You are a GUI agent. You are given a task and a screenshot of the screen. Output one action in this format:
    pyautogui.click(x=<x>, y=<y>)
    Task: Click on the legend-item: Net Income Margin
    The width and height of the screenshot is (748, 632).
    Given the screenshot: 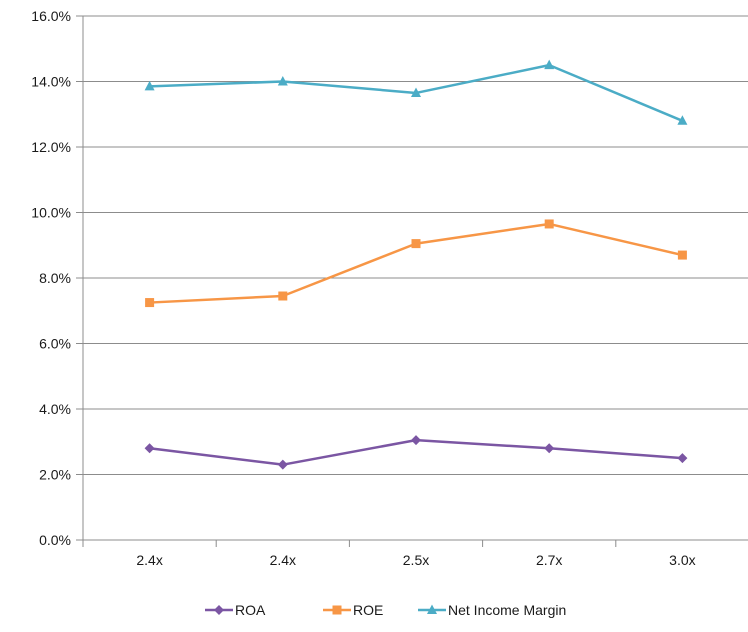 What is the action you would take?
    pyautogui.click(x=492, y=610)
    